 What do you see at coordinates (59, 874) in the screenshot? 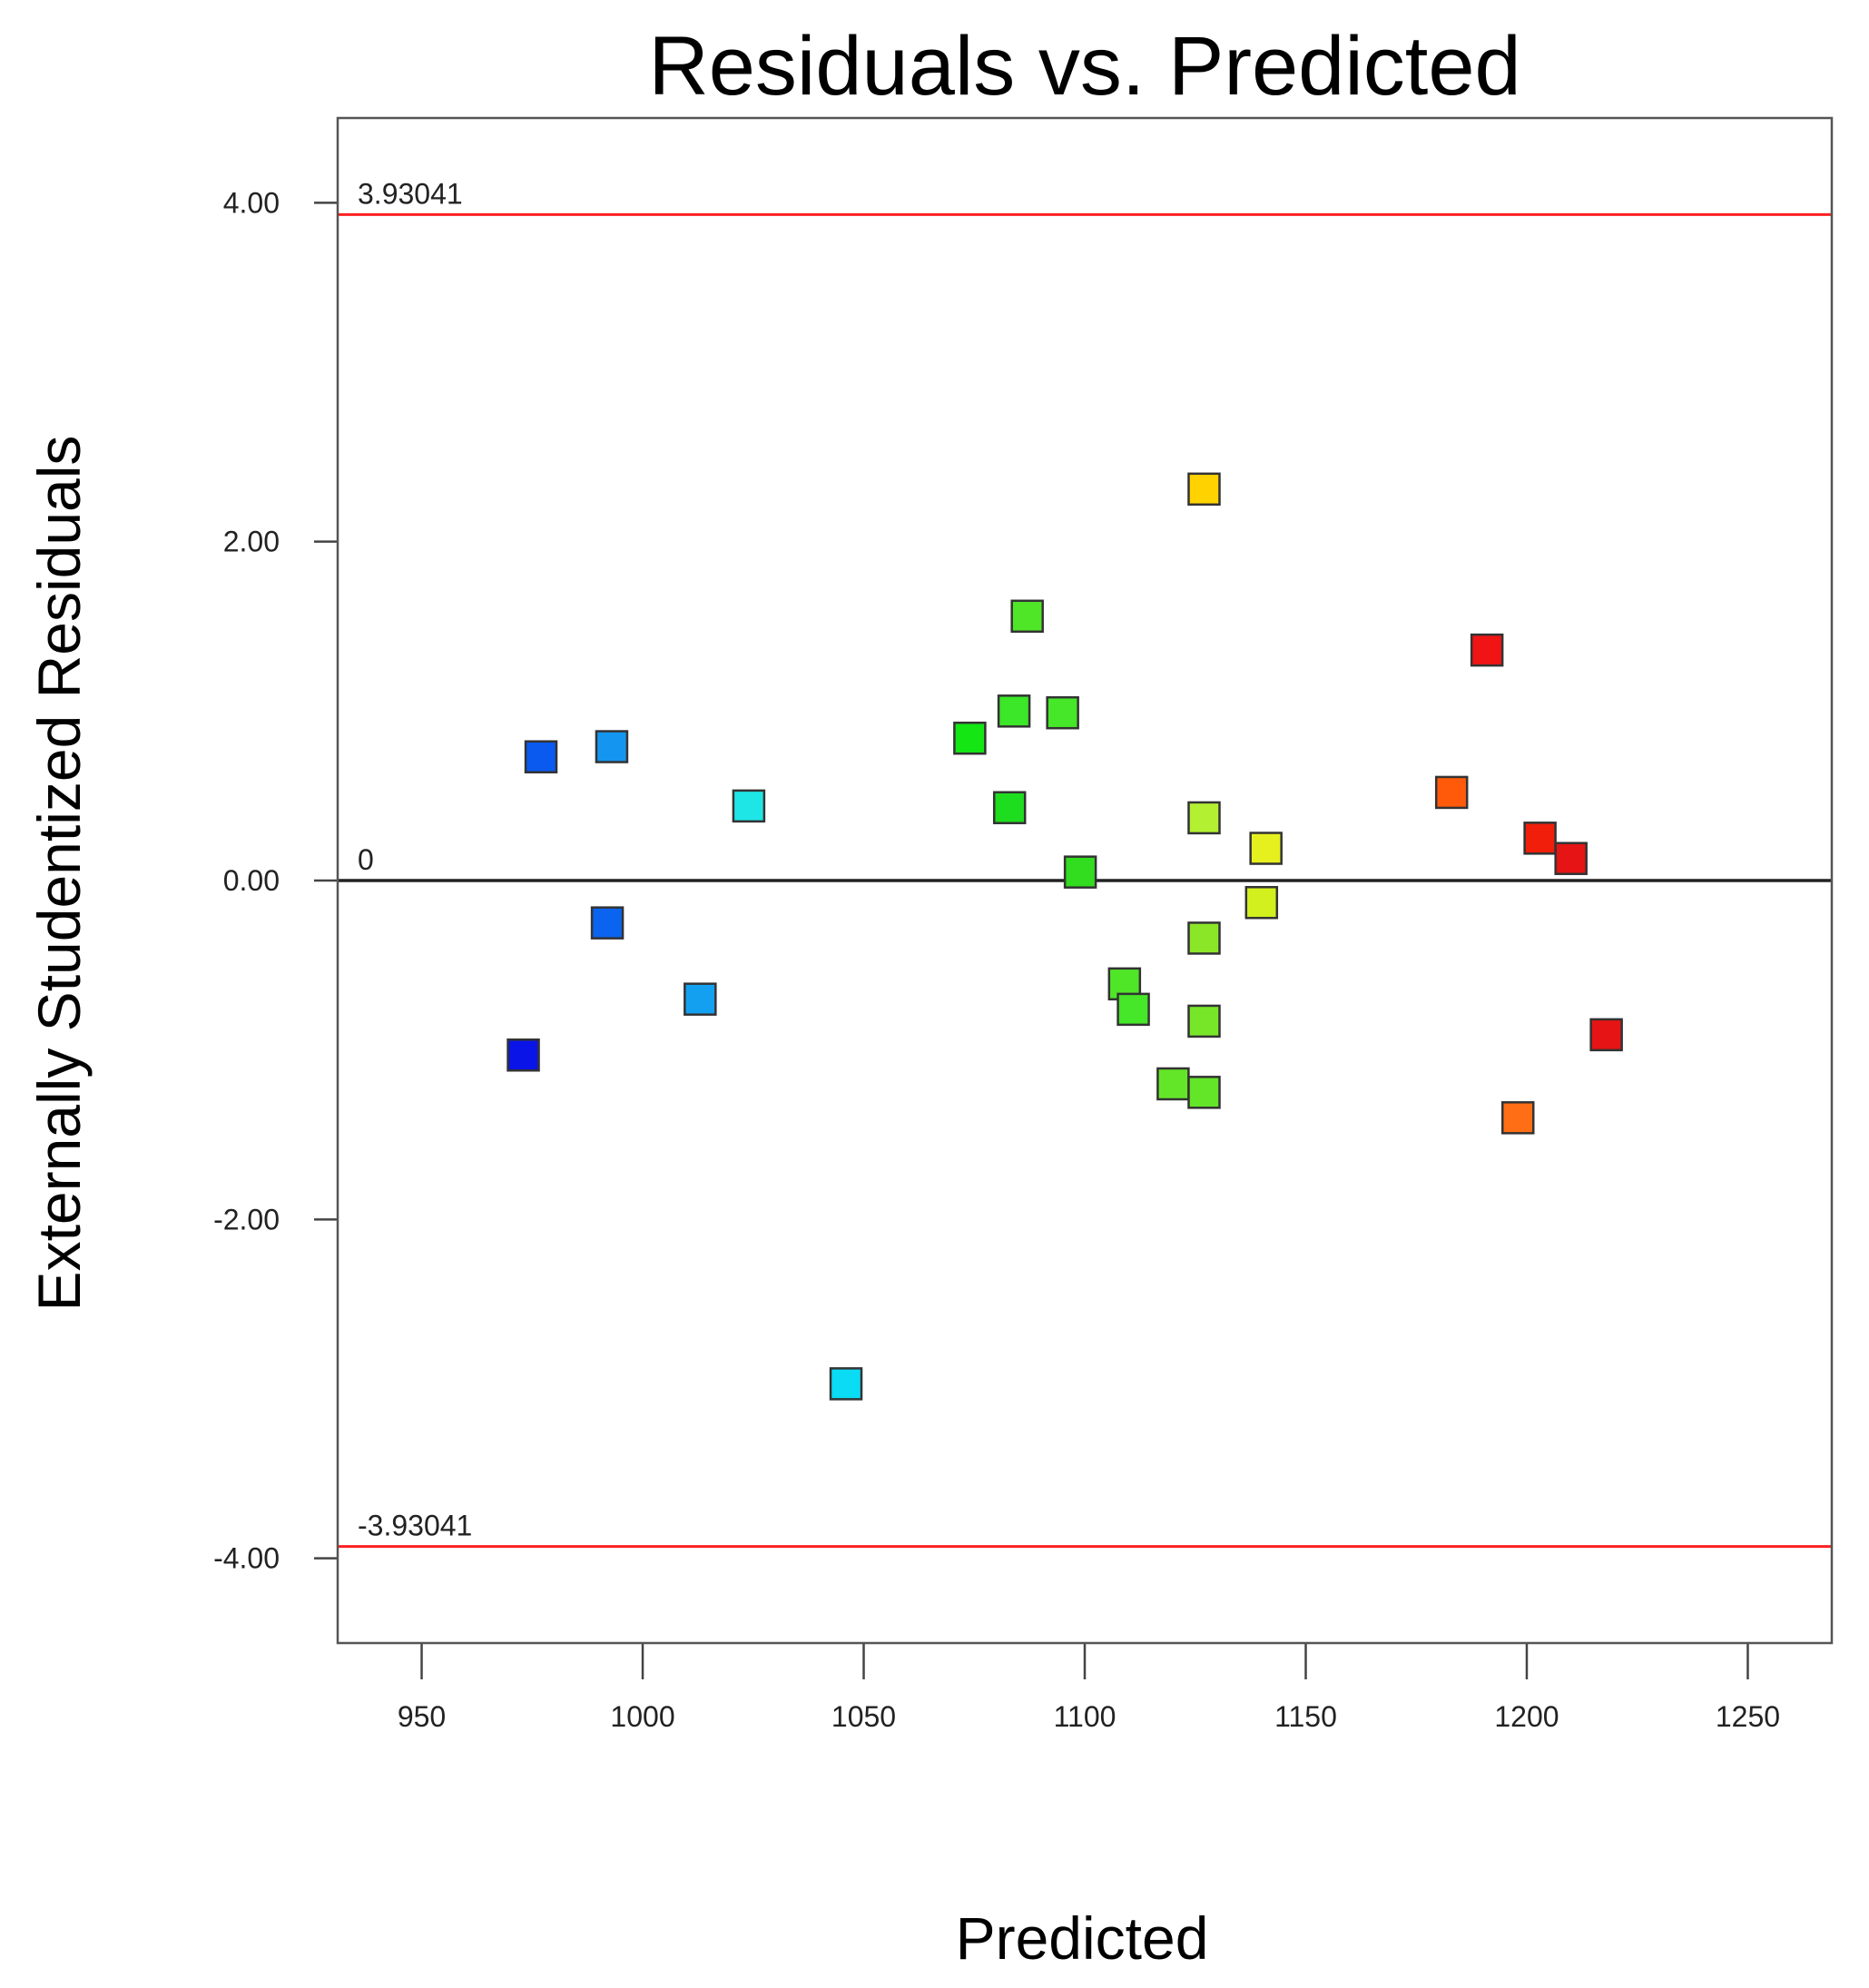
I see `y-axis-title: Externally Studentized Residuals` at bounding box center [59, 874].